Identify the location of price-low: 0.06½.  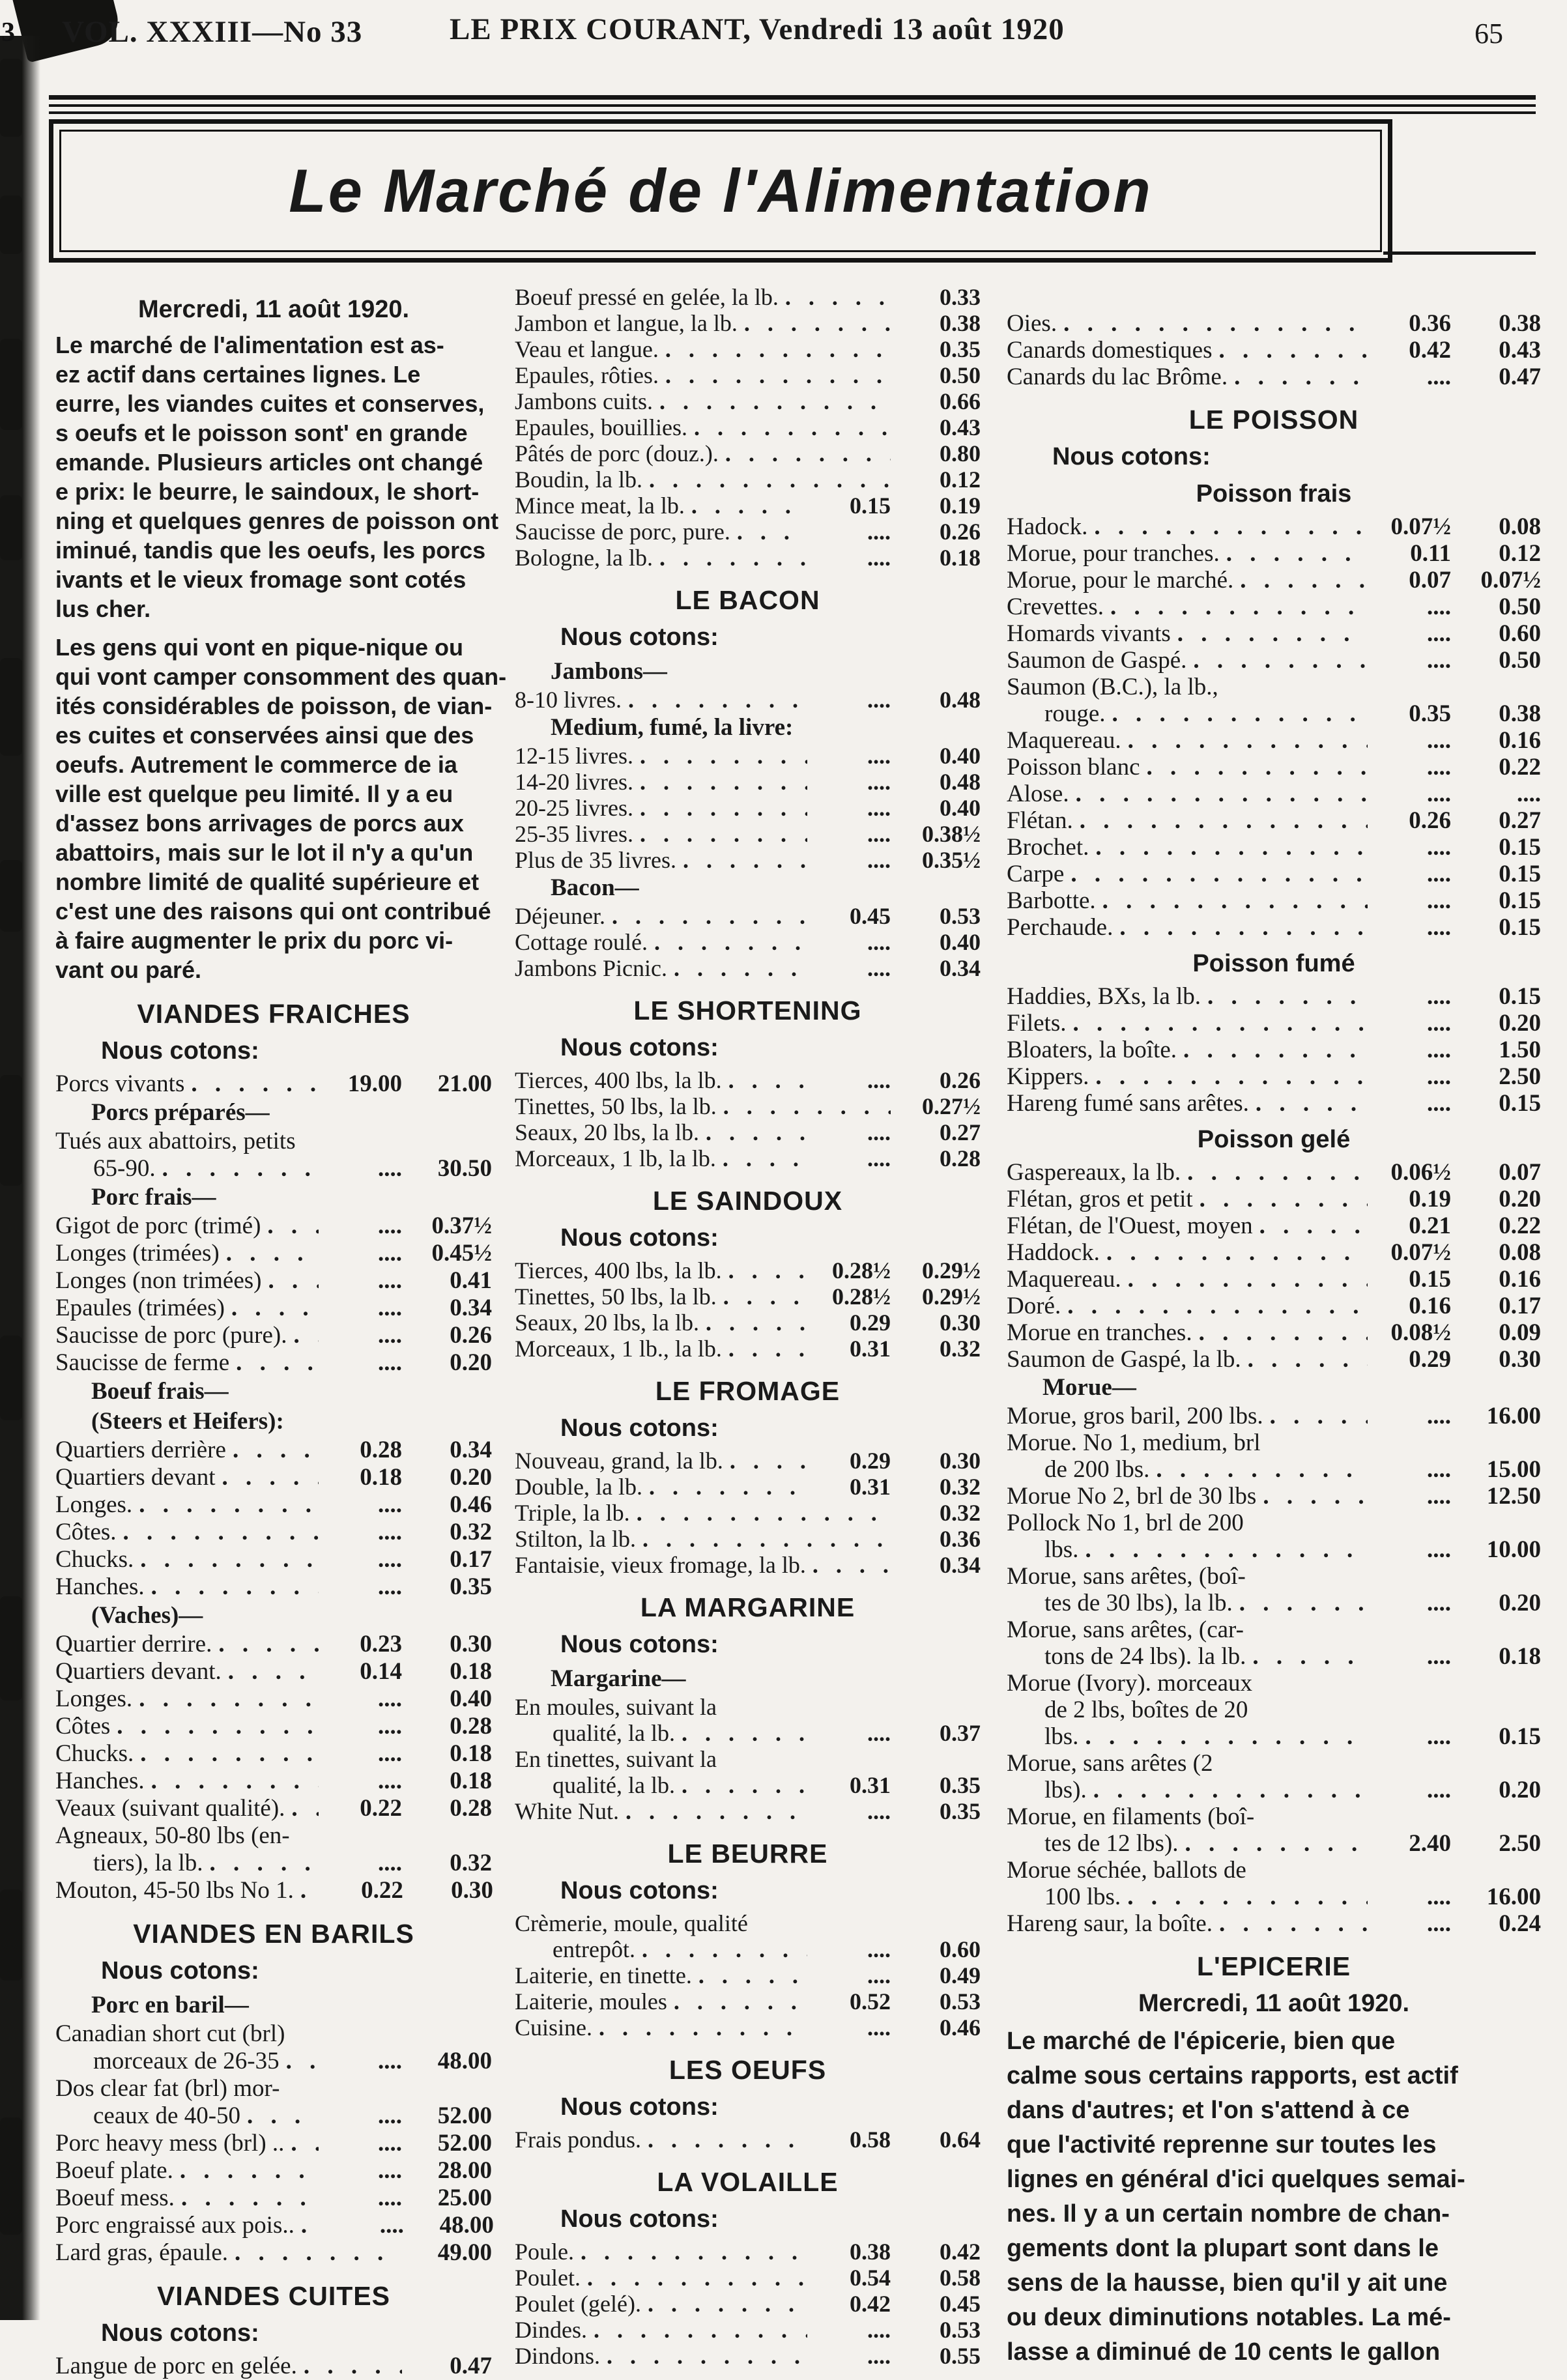
(1421, 1173).